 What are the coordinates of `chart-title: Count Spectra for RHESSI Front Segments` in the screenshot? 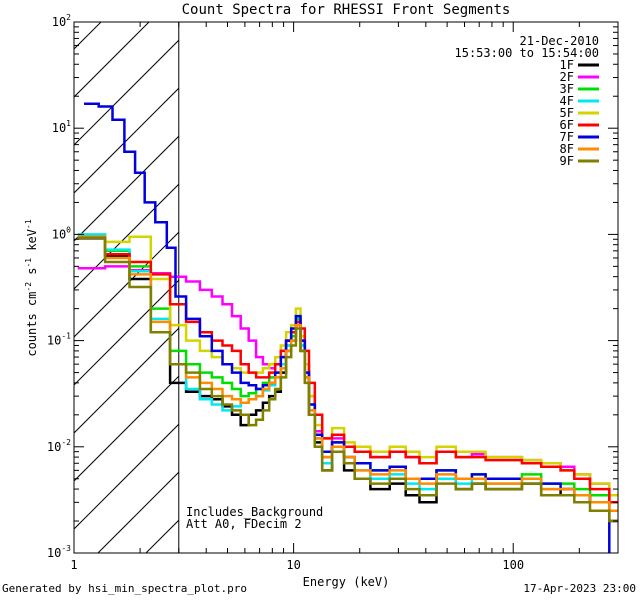 It's located at (346, 10).